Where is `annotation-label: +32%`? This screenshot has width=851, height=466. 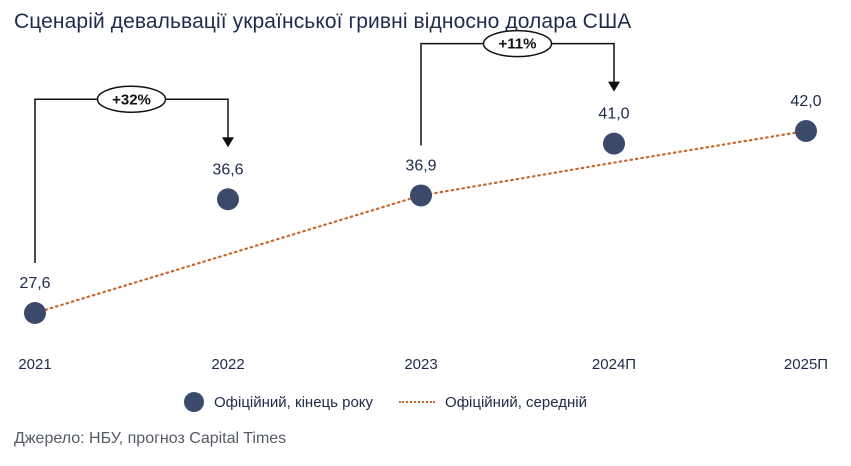 annotation-label: +32% is located at coordinates (131, 99).